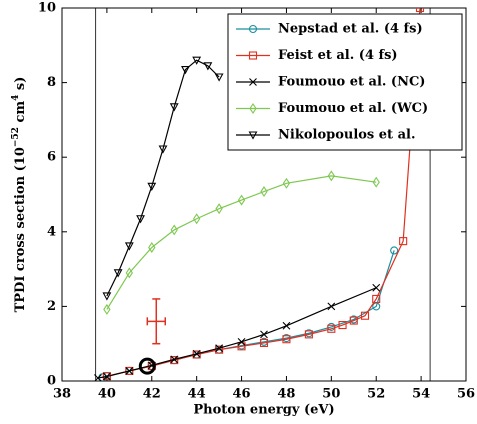 This screenshot has height=424, width=477. I want to click on y-tick-label: 8, so click(51, 82).